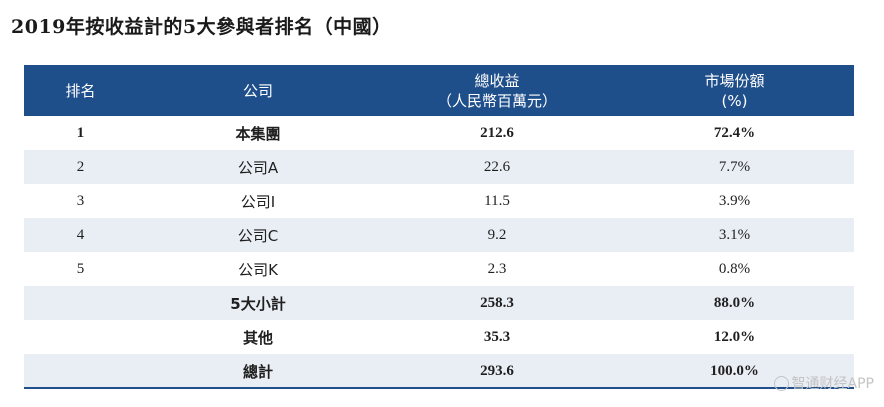  I want to click on table-row-total: 總計 293.6 100.0%, so click(439, 371).